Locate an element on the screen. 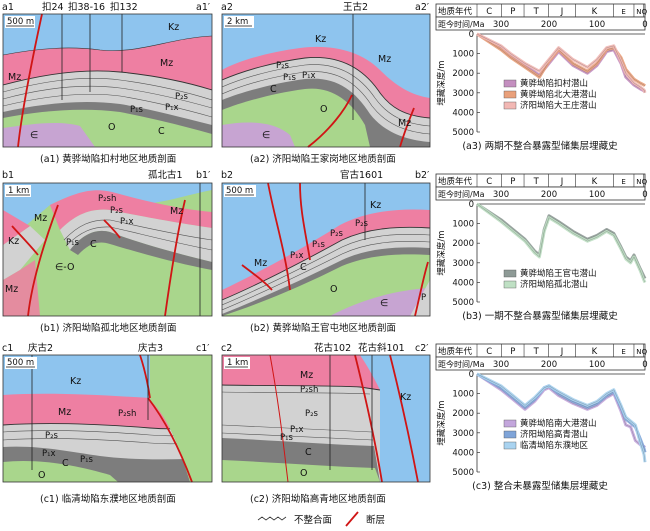  a2-mz: Mz is located at coordinates (384, 59).